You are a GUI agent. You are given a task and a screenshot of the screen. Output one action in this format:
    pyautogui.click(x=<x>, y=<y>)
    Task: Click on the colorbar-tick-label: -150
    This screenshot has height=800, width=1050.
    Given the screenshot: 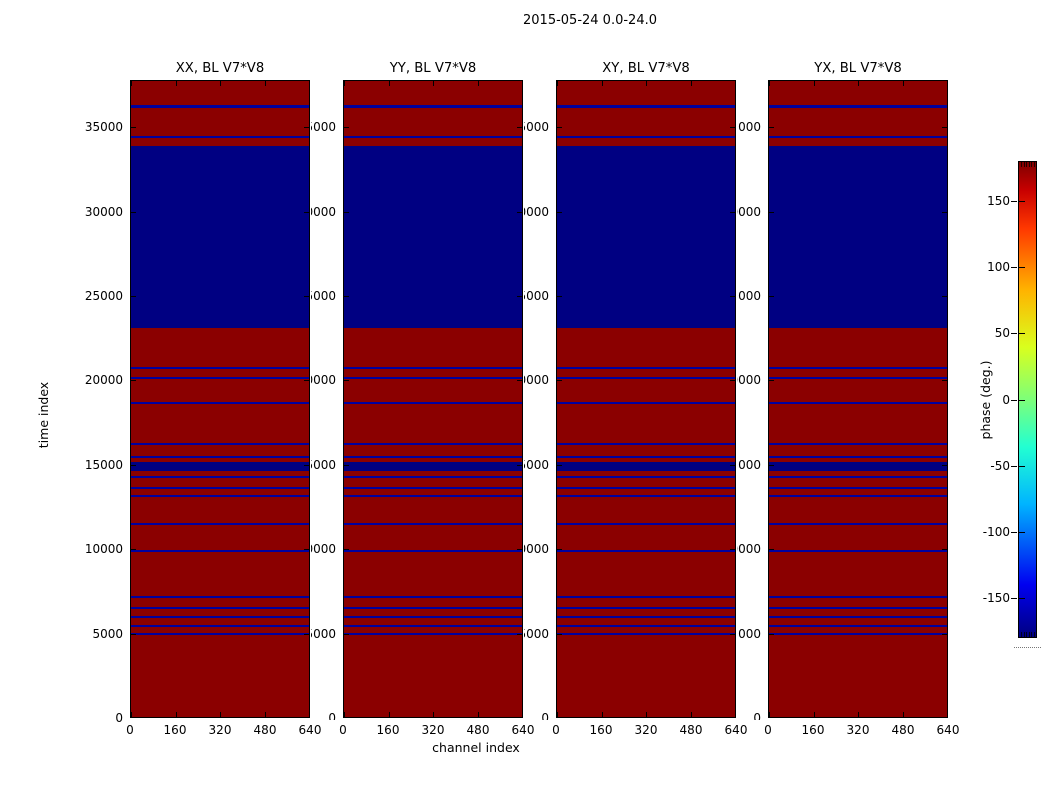 What is the action you would take?
    pyautogui.click(x=996, y=598)
    